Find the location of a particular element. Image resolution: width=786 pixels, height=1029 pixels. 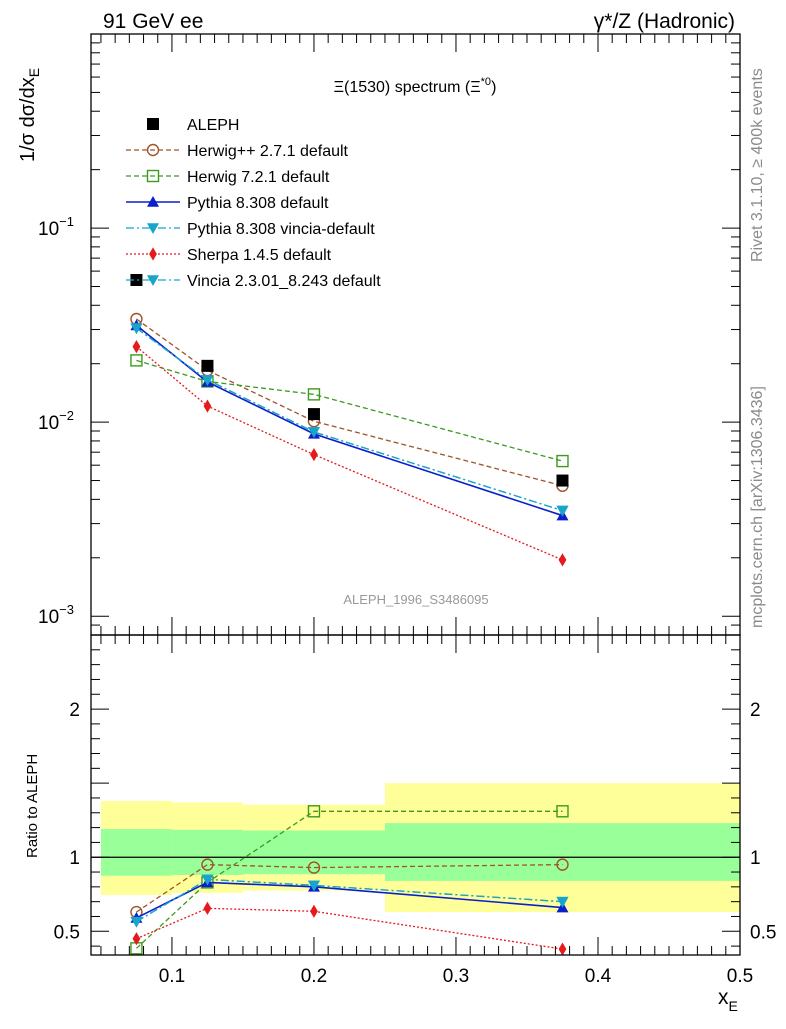

ratio-y-tick-label: 2 is located at coordinates (74, 710).